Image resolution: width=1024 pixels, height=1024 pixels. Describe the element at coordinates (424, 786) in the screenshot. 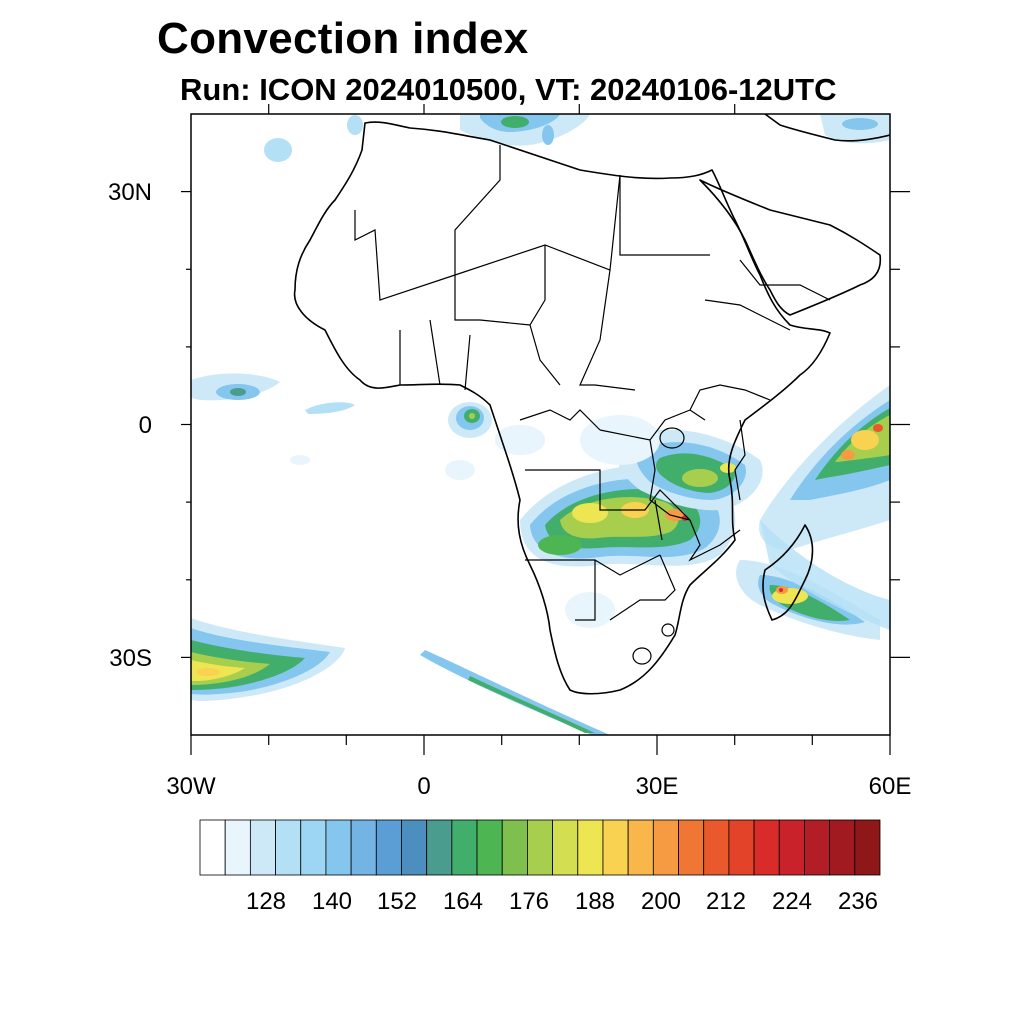

I see `lon-label-0: 0` at that location.